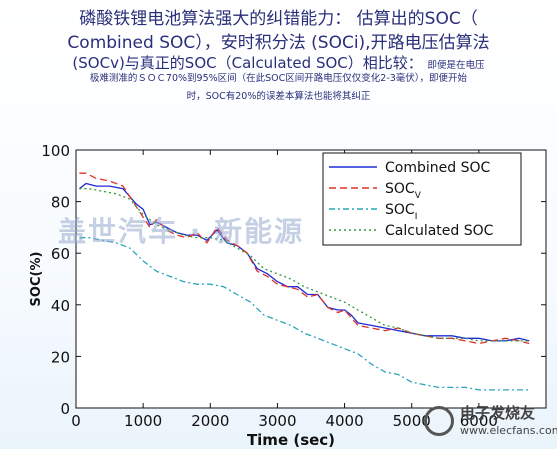 This screenshot has width=557, height=453. What do you see at coordinates (181, 231) in the screenshot?
I see `watermark: 盖世汽车 · 新能源` at bounding box center [181, 231].